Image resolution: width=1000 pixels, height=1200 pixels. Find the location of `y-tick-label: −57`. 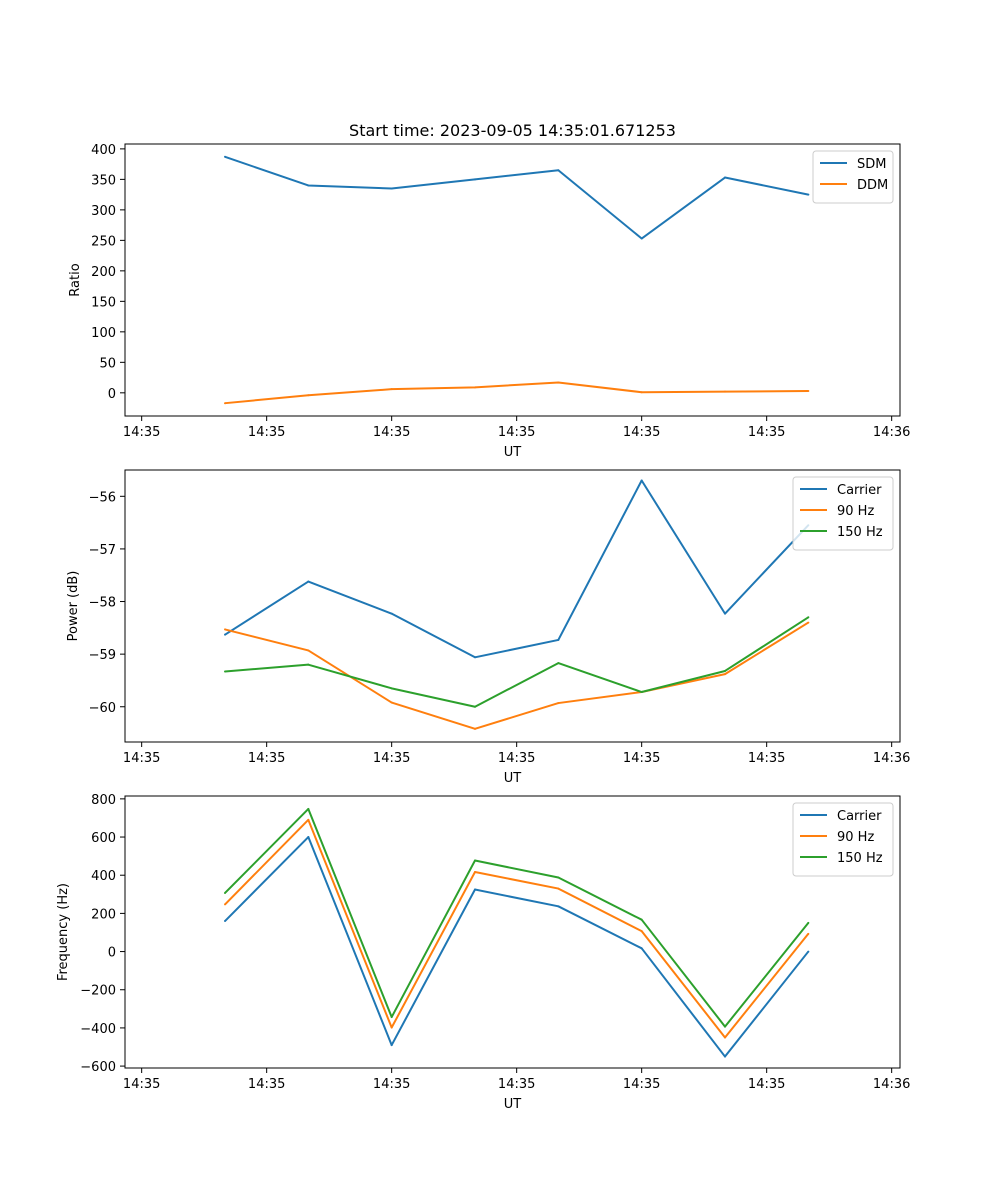

y-tick-label: −57 is located at coordinates (102, 550).